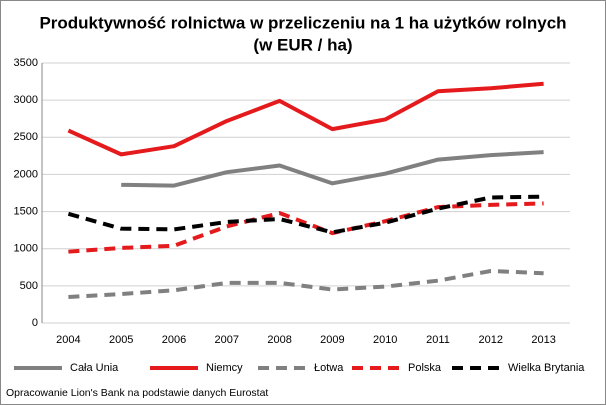 Image resolution: width=606 pixels, height=405 pixels. I want to click on x-tick-label: 2008, so click(279, 340).